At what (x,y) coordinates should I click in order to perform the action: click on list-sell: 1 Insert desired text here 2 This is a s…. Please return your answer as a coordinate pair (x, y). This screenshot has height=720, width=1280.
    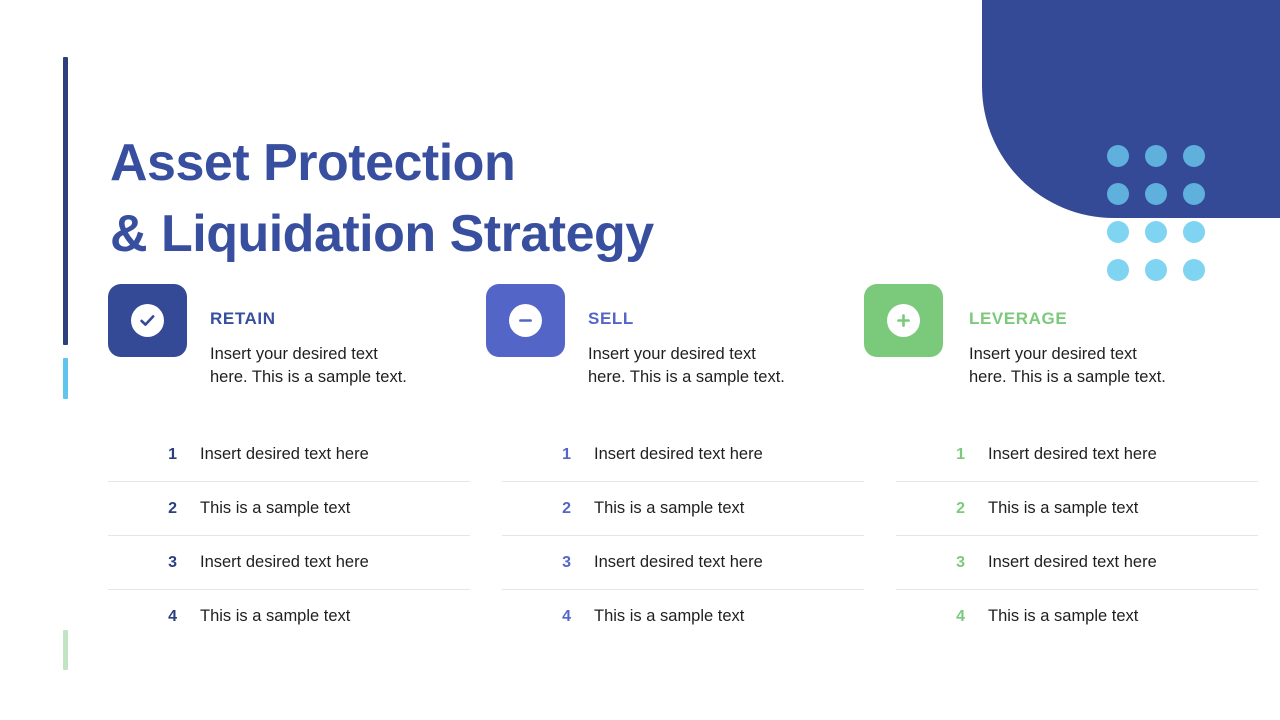
    Looking at the image, I should click on (683, 535).